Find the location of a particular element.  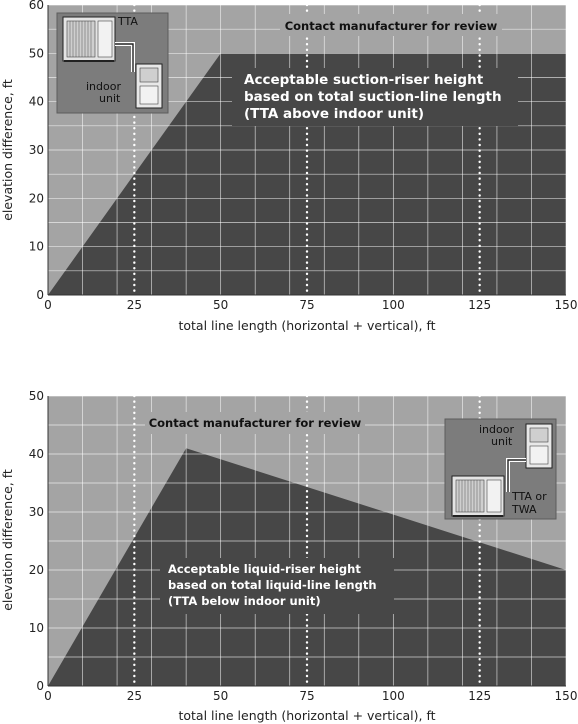

plot2-inset-bottom-label-line1: TTA or is located at coordinates (529, 496).